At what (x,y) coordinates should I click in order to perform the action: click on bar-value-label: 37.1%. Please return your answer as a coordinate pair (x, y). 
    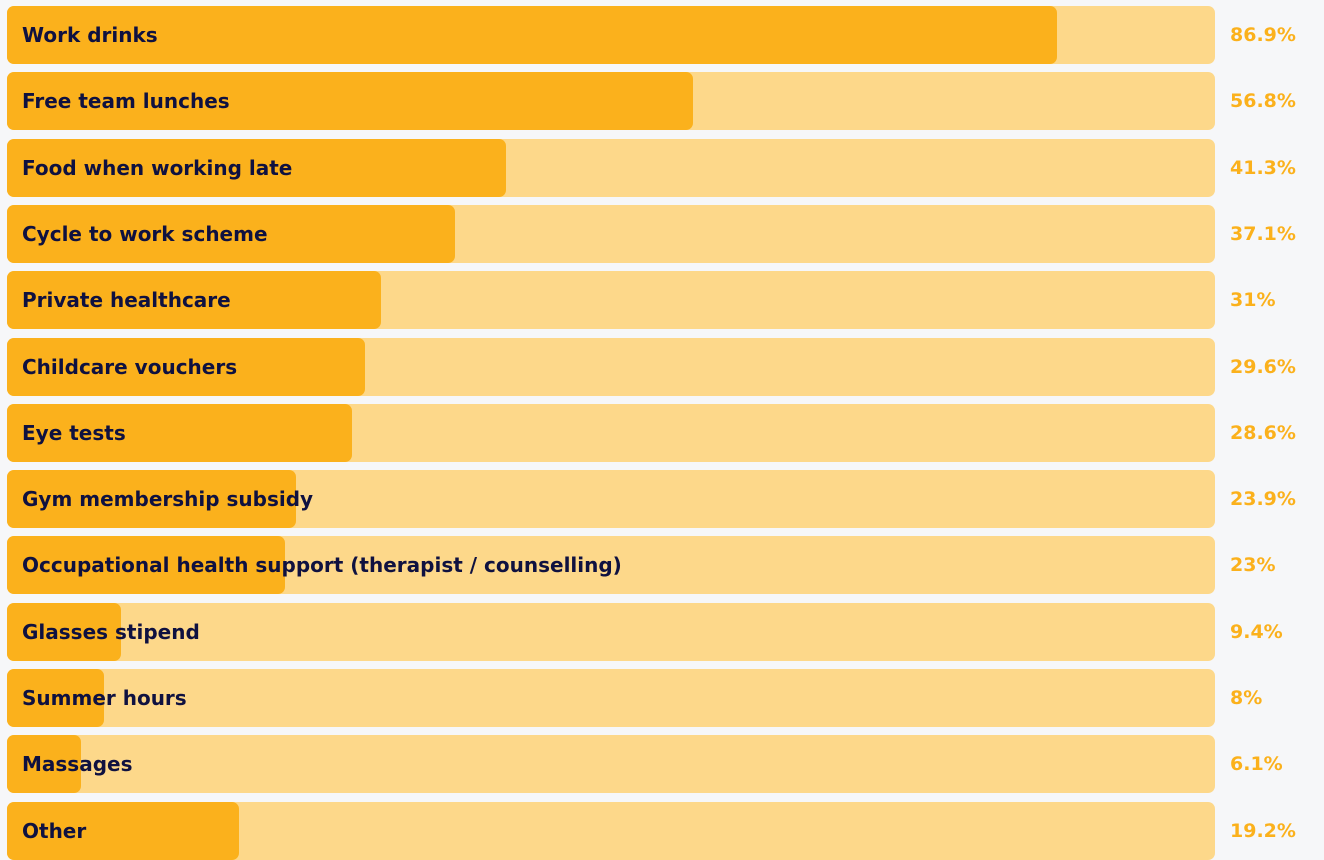
    Looking at the image, I should click on (1263, 234).